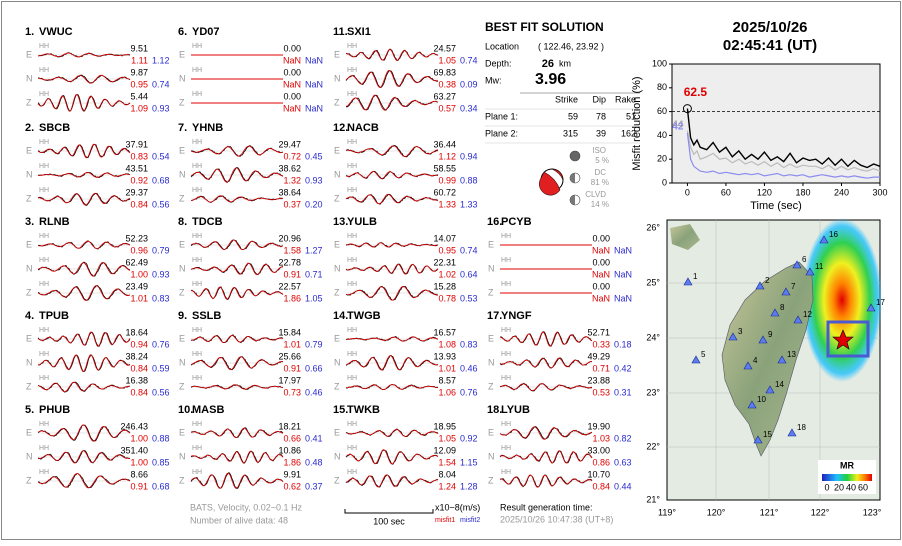 Image resolution: width=902 pixels, height=546 pixels. Describe the element at coordinates (469, 438) in the screenshot. I see `misfit2: 0.92` at that location.